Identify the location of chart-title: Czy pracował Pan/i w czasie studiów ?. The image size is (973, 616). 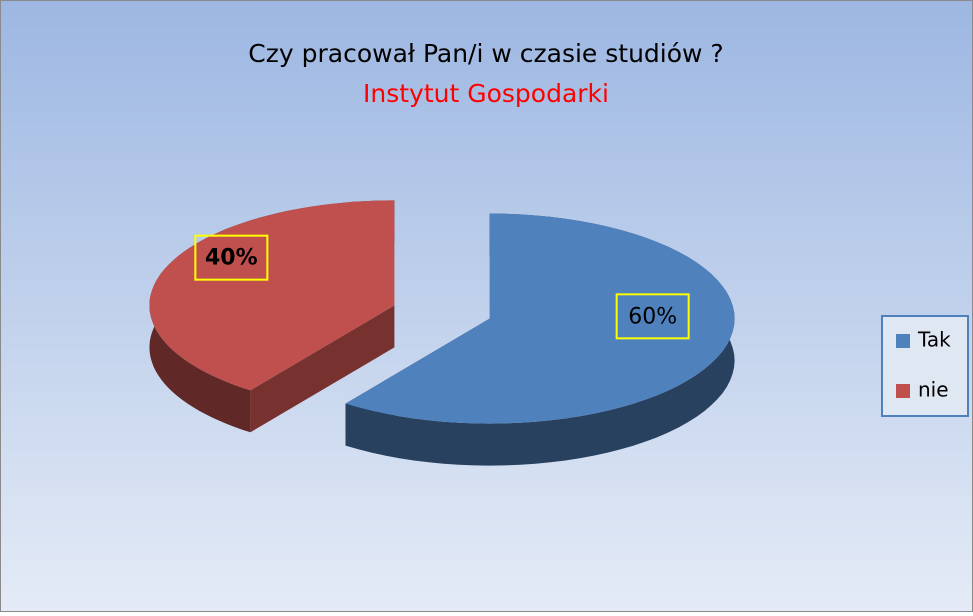
(485, 53).